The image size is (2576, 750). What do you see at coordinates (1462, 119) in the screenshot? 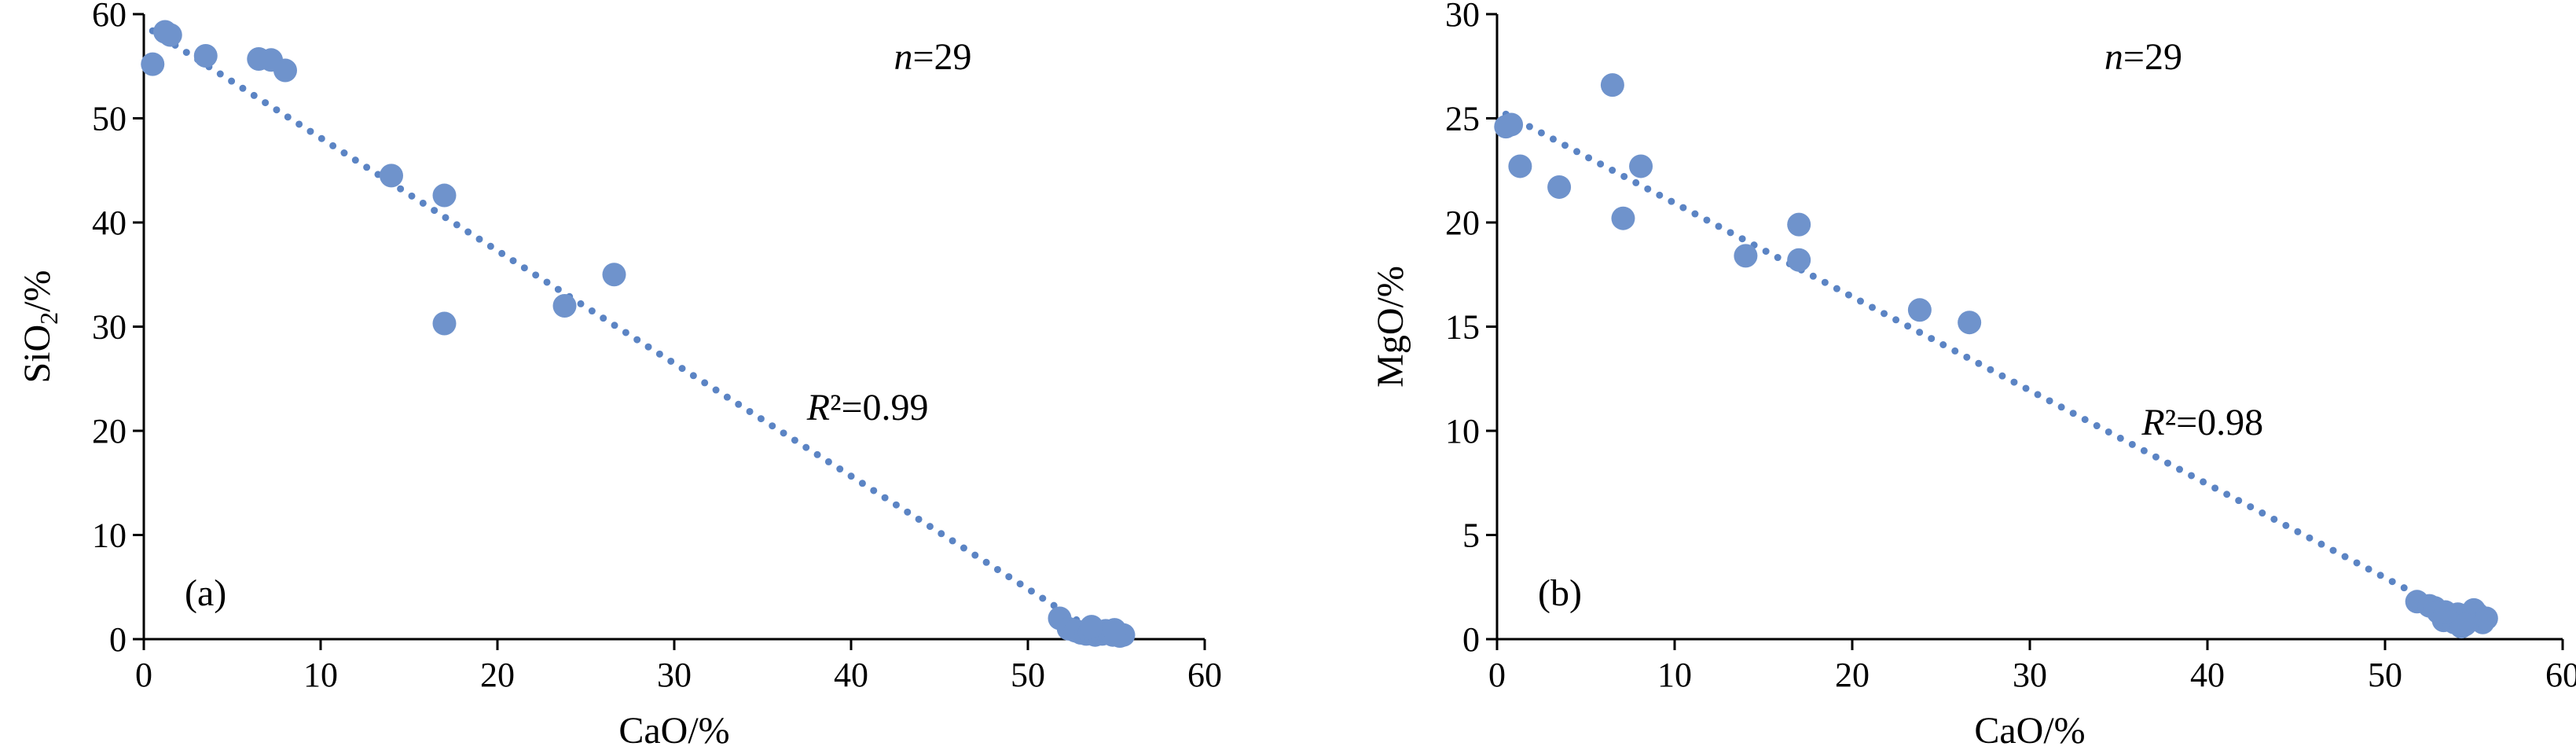
I see `y-tick-label: 25` at bounding box center [1462, 119].